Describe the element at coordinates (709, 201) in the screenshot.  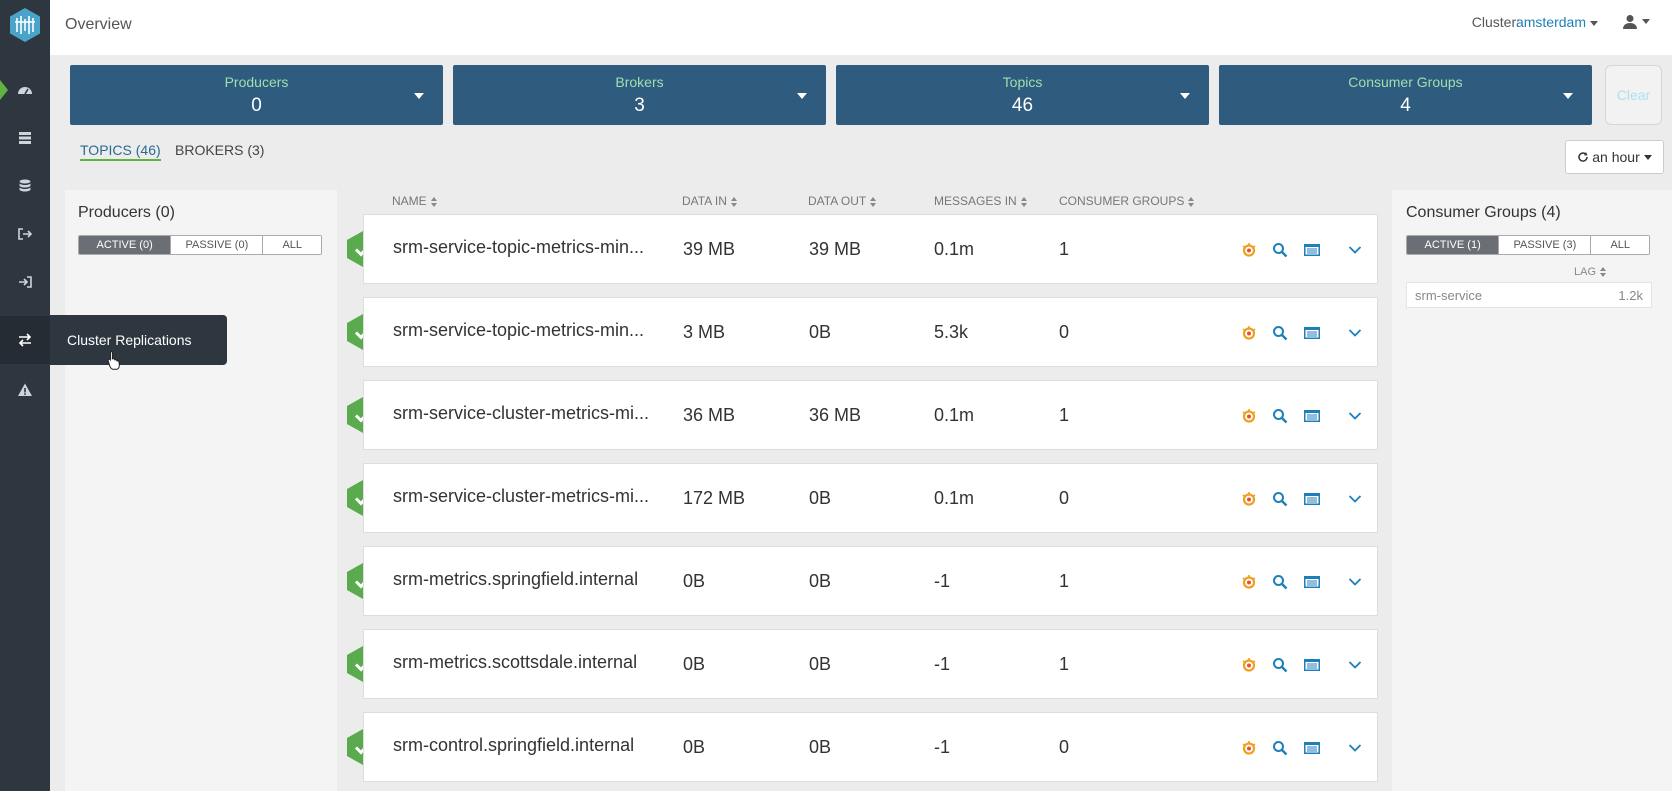
I see `column-header-data-in: DATA IN` at that location.